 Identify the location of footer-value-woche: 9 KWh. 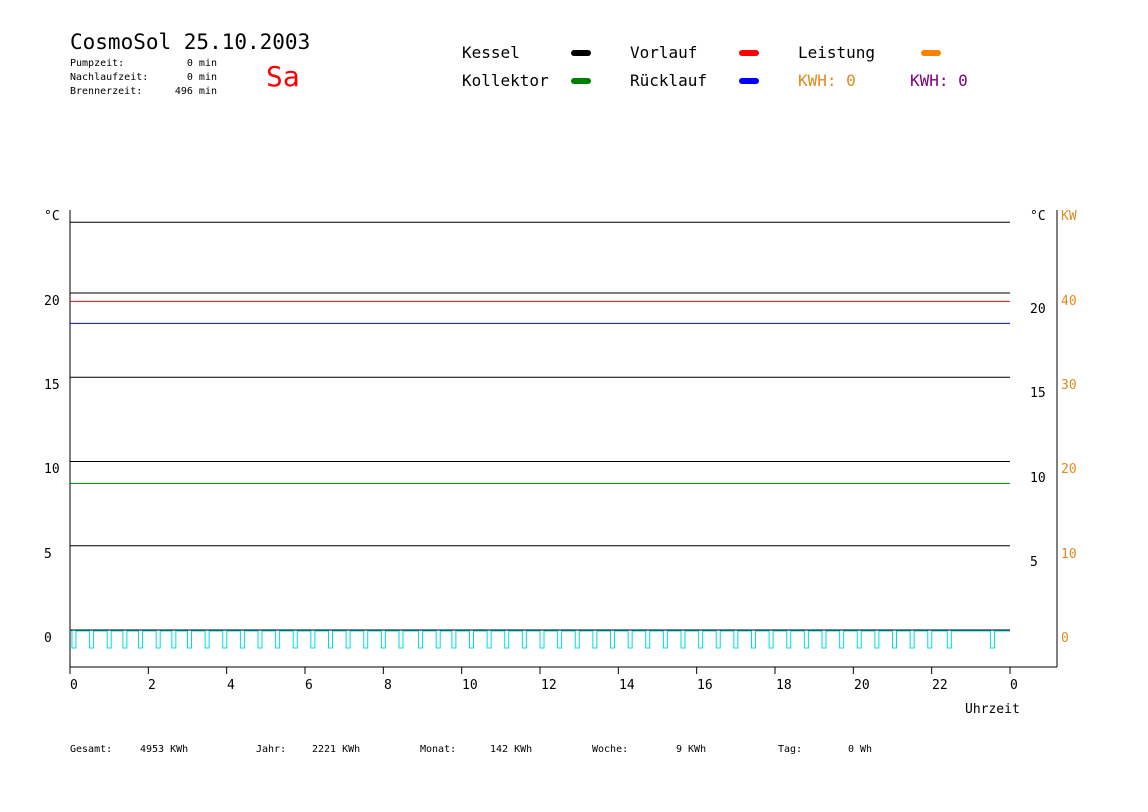
(691, 749).